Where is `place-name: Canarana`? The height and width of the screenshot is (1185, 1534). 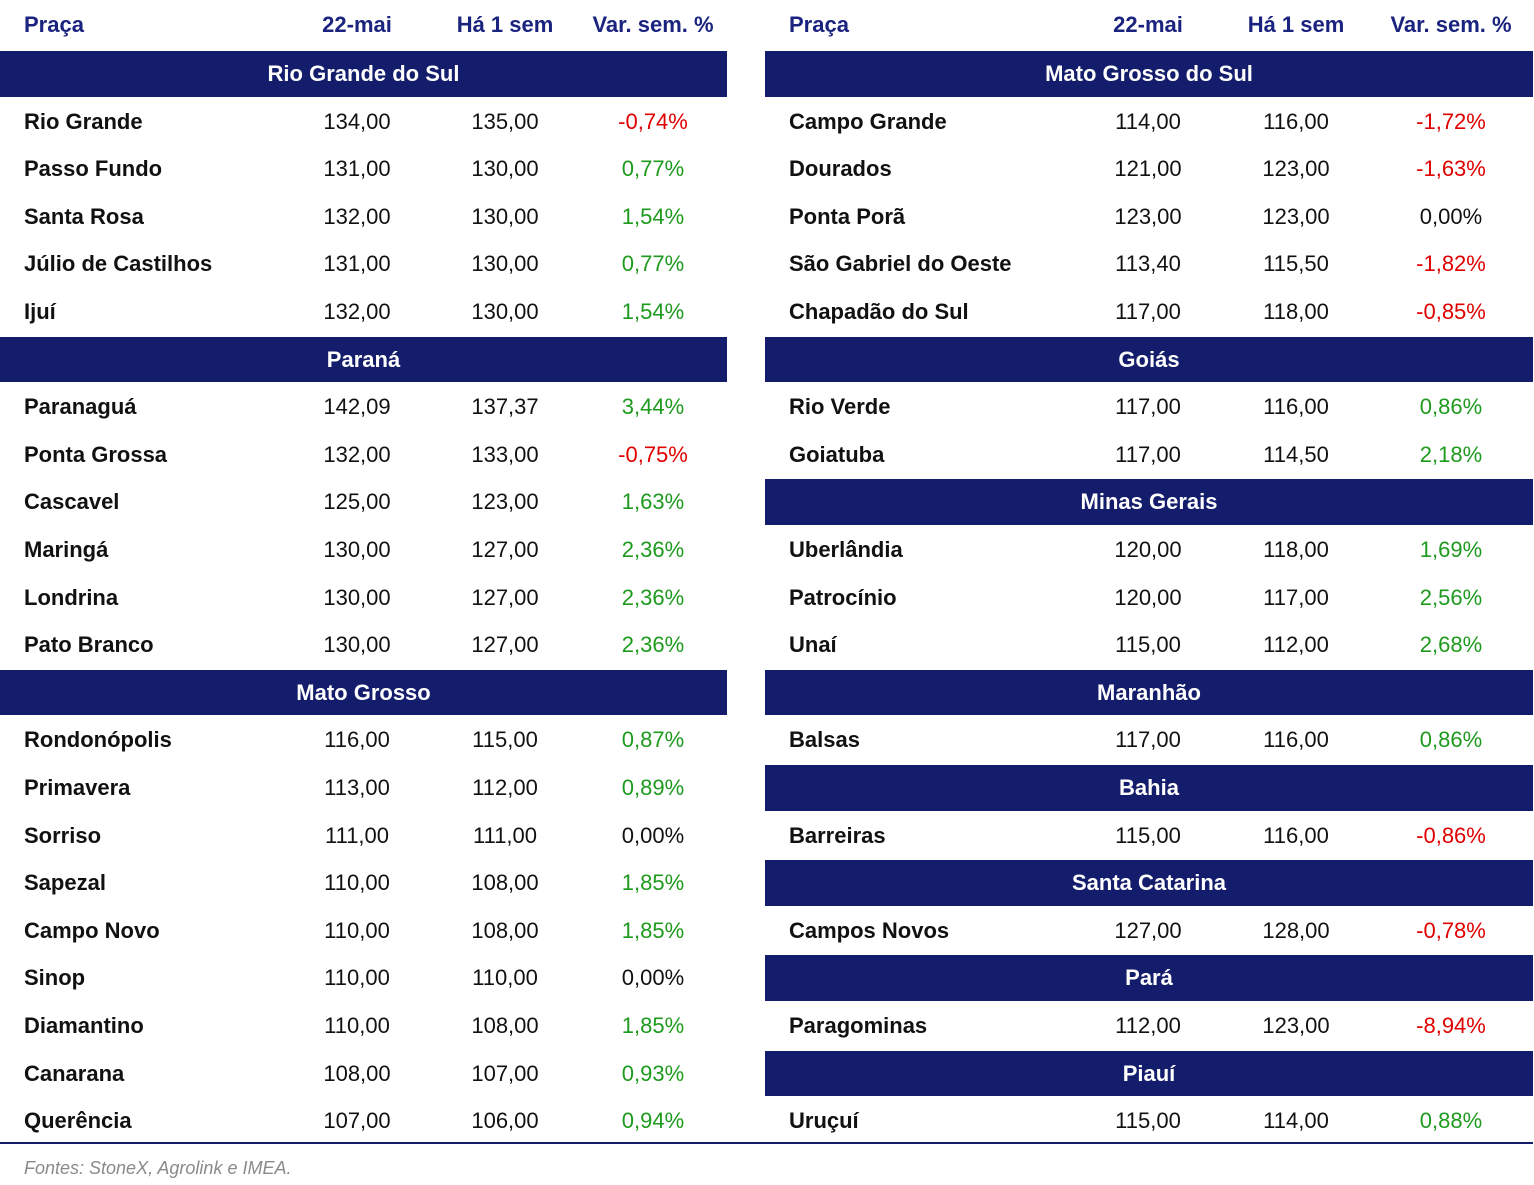 place-name: Canarana is located at coordinates (74, 1073).